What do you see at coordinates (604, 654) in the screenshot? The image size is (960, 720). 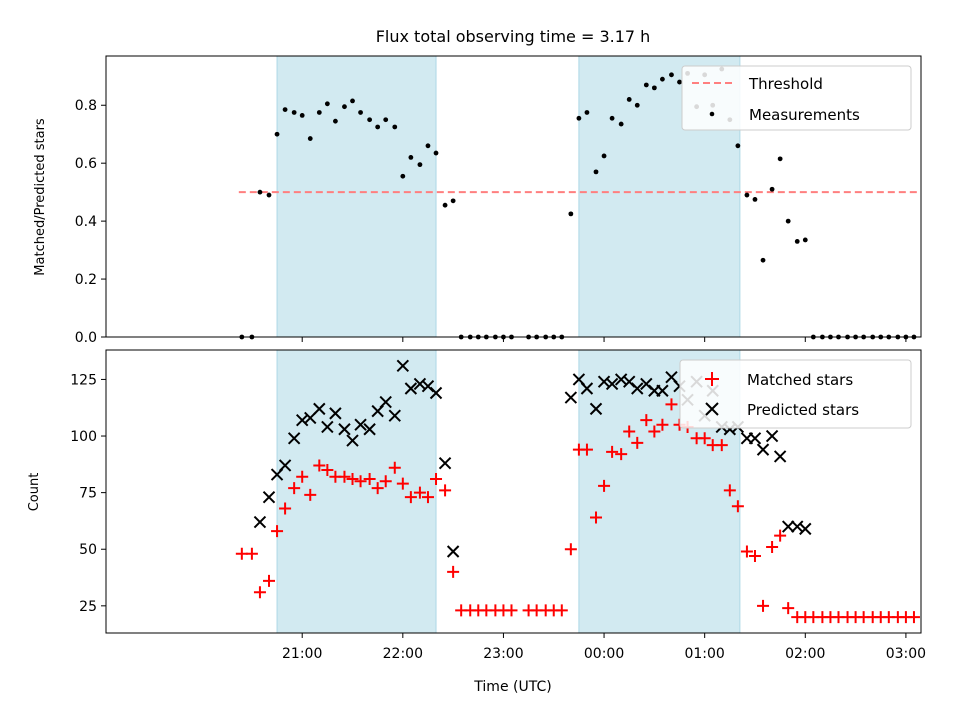 I see `x-tick-label: 00:00` at bounding box center [604, 654].